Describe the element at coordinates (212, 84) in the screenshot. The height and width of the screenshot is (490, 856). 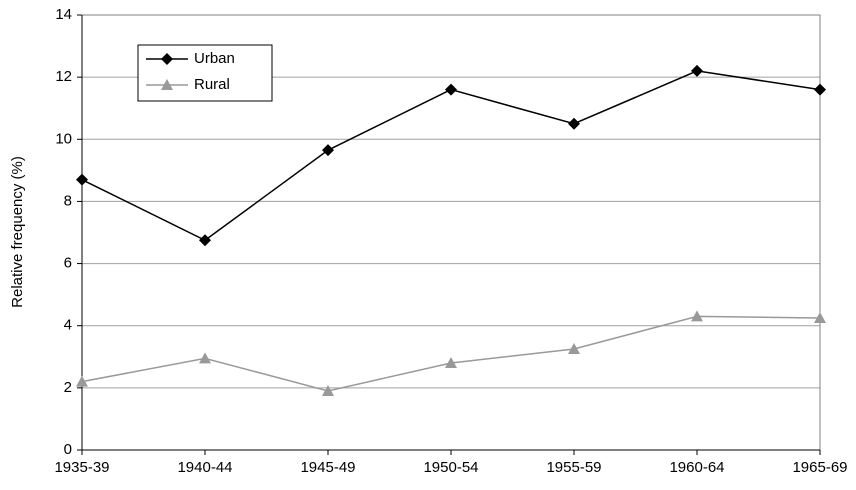
I see `legend-label: Rural` at that location.